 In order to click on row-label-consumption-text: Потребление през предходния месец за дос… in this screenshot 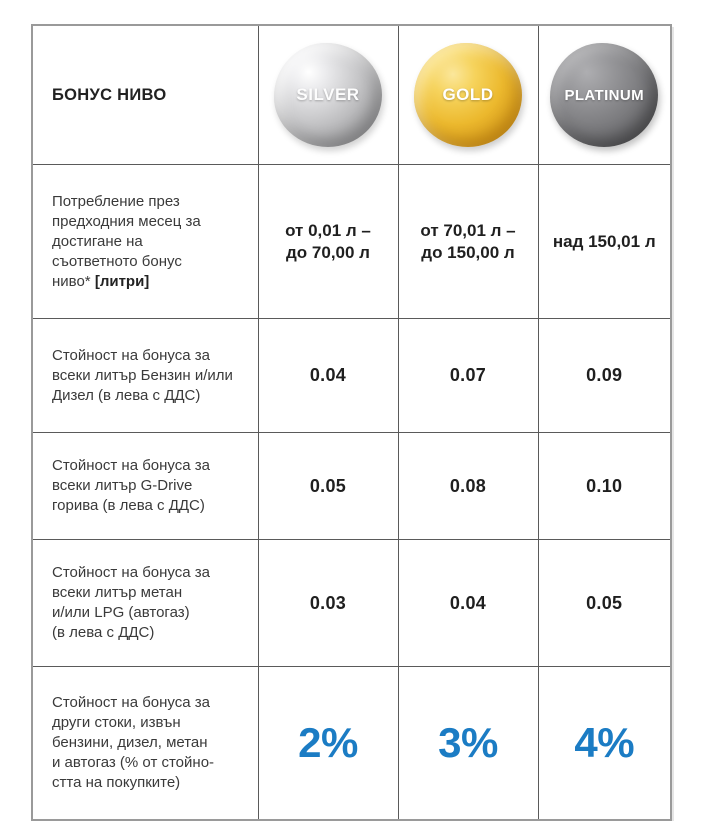, I will do `click(126, 241)`.